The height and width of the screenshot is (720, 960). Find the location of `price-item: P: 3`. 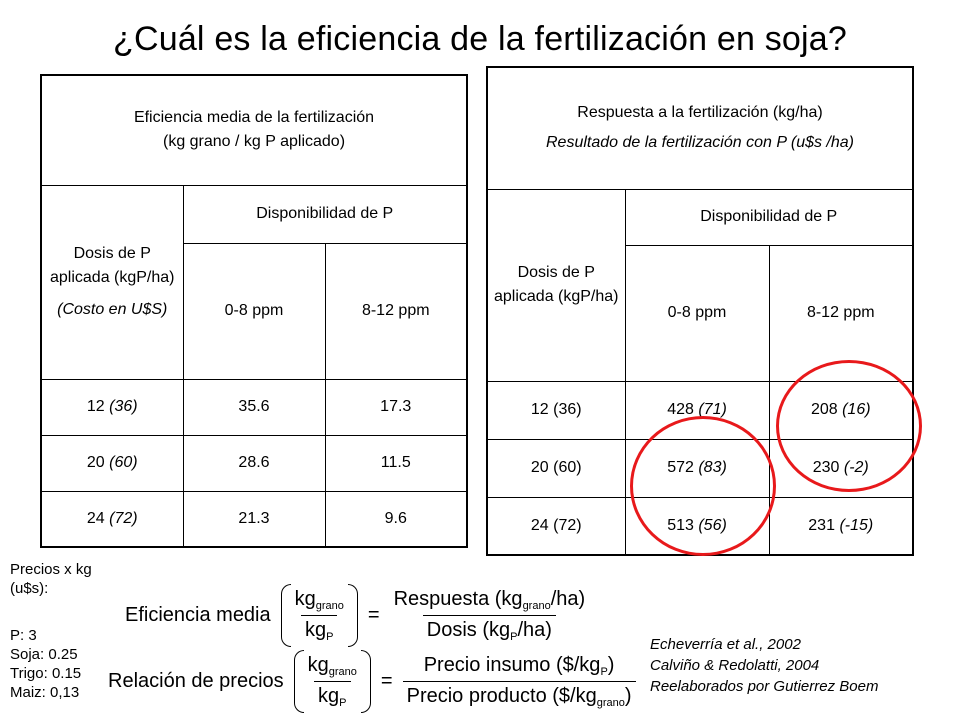

price-item: P: 3 is located at coordinates (23, 635).